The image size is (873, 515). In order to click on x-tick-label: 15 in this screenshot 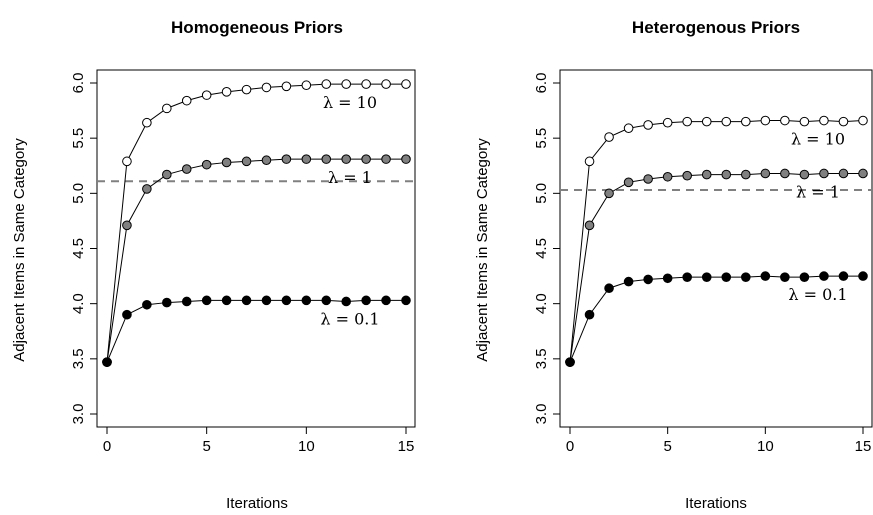, I will do `click(863, 446)`.